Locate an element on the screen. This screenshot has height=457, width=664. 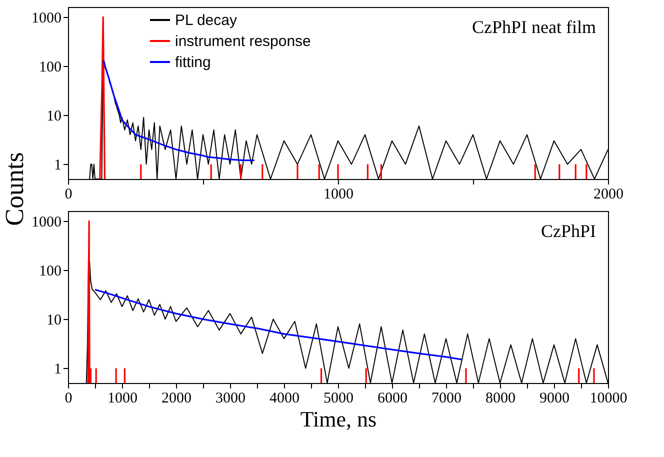
annotation: CzPhPI neat film is located at coordinates (534, 27).